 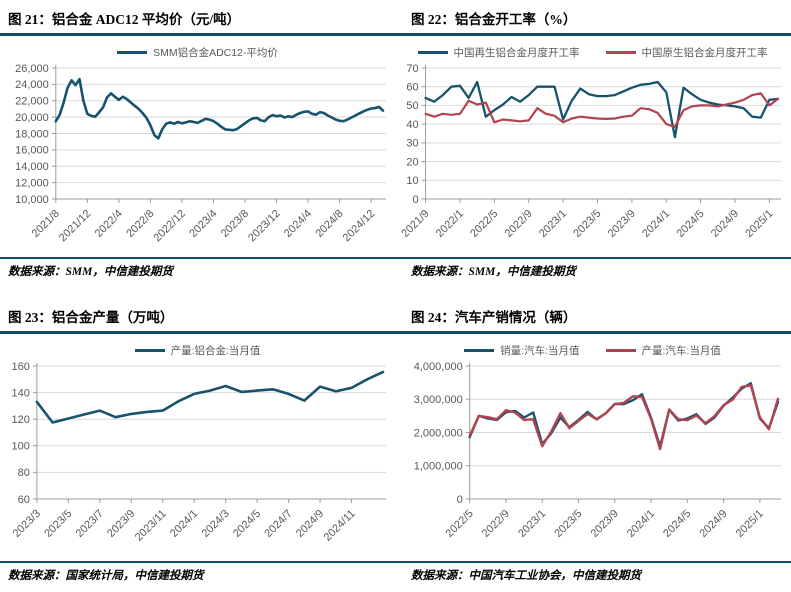 I want to click on y-tick-label: 10,000, so click(x=32, y=199).